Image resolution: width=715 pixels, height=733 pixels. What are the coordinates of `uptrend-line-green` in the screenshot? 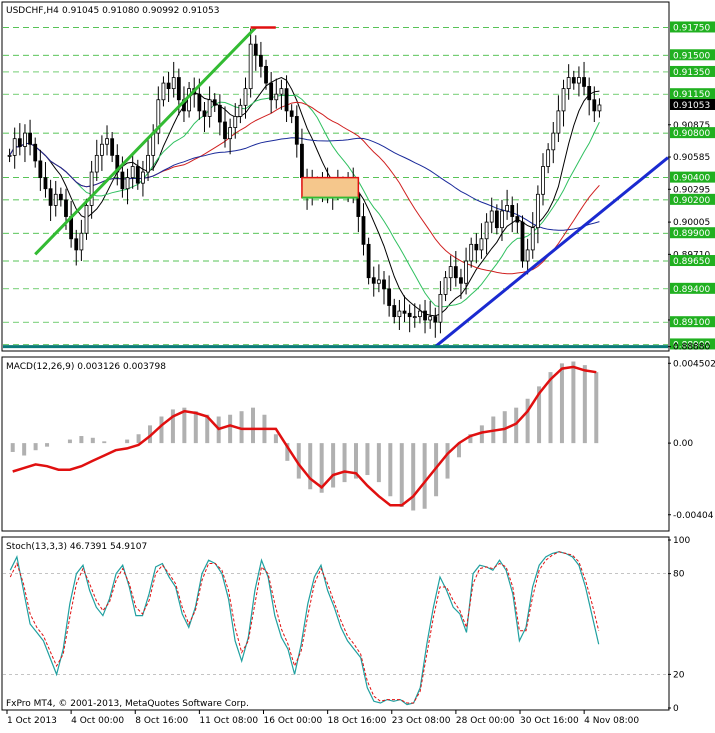 It's located at (145, 141).